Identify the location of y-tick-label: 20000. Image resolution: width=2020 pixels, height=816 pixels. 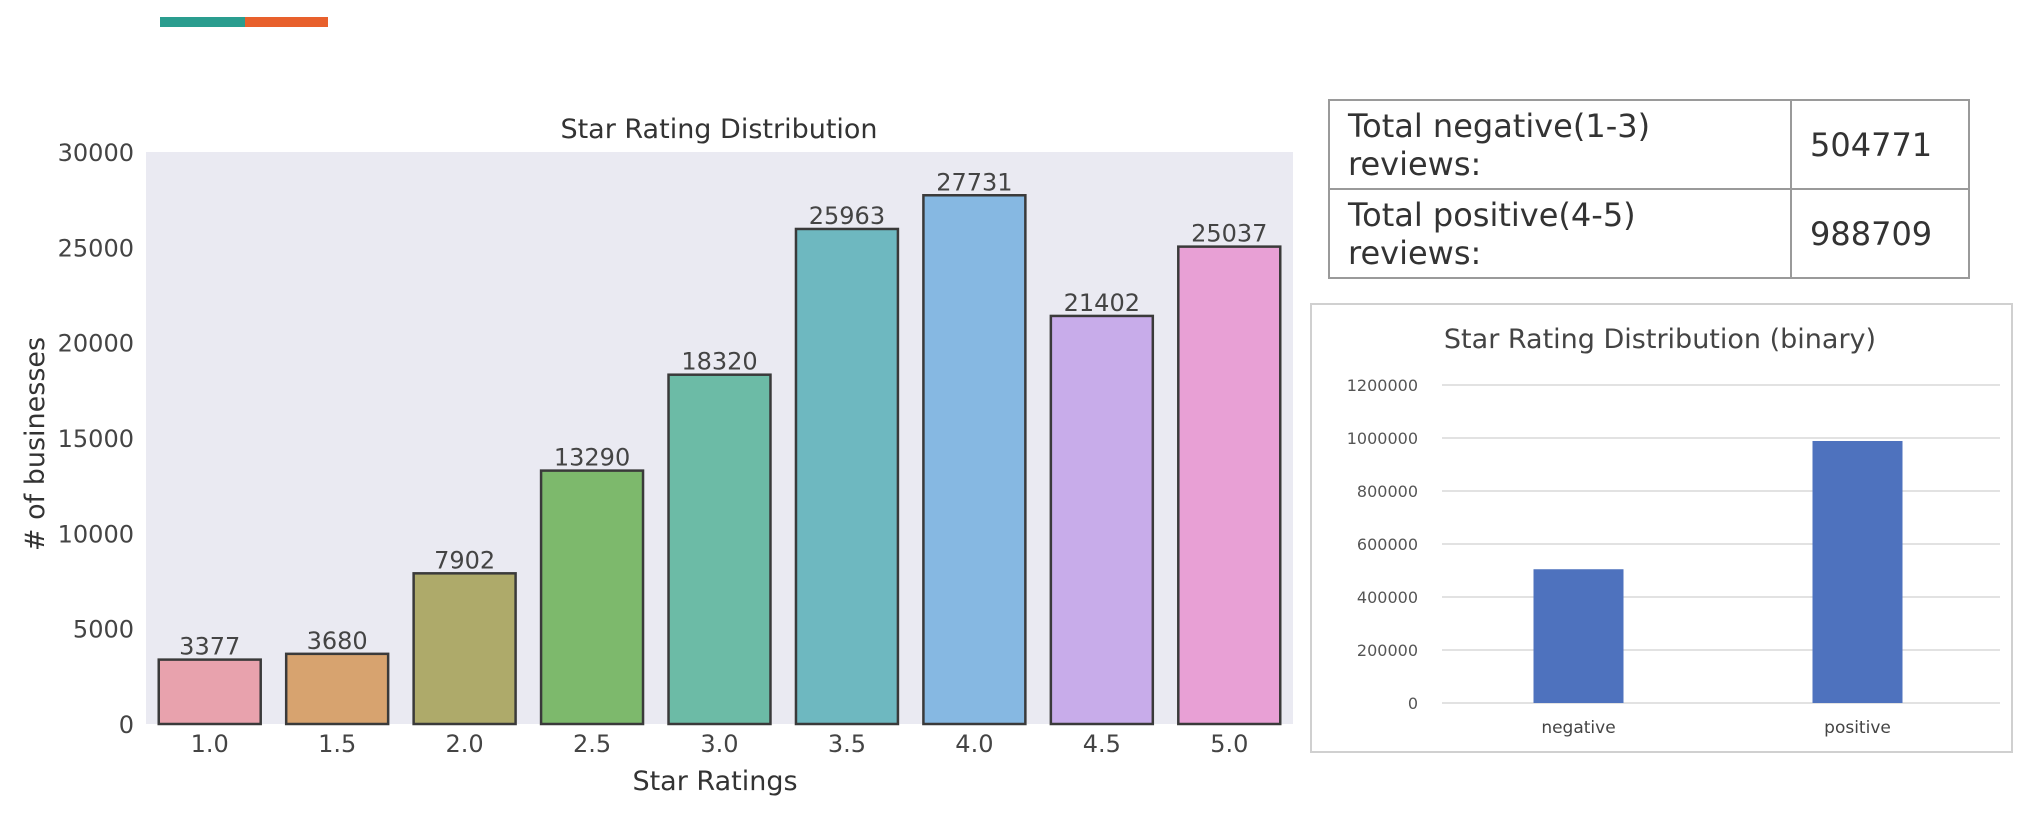
(96, 344).